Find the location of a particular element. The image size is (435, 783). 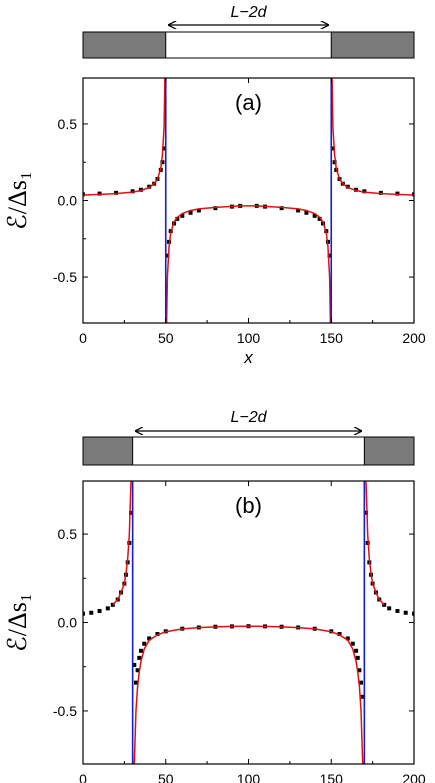

panel-label: (a) is located at coordinates (248, 102).